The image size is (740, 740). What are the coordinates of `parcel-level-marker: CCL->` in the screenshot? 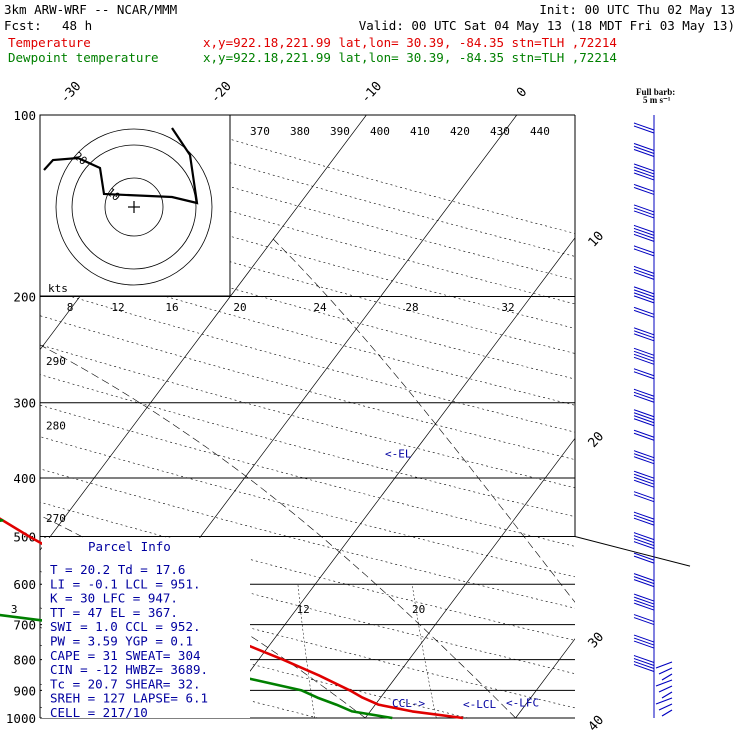 It's located at (408, 703).